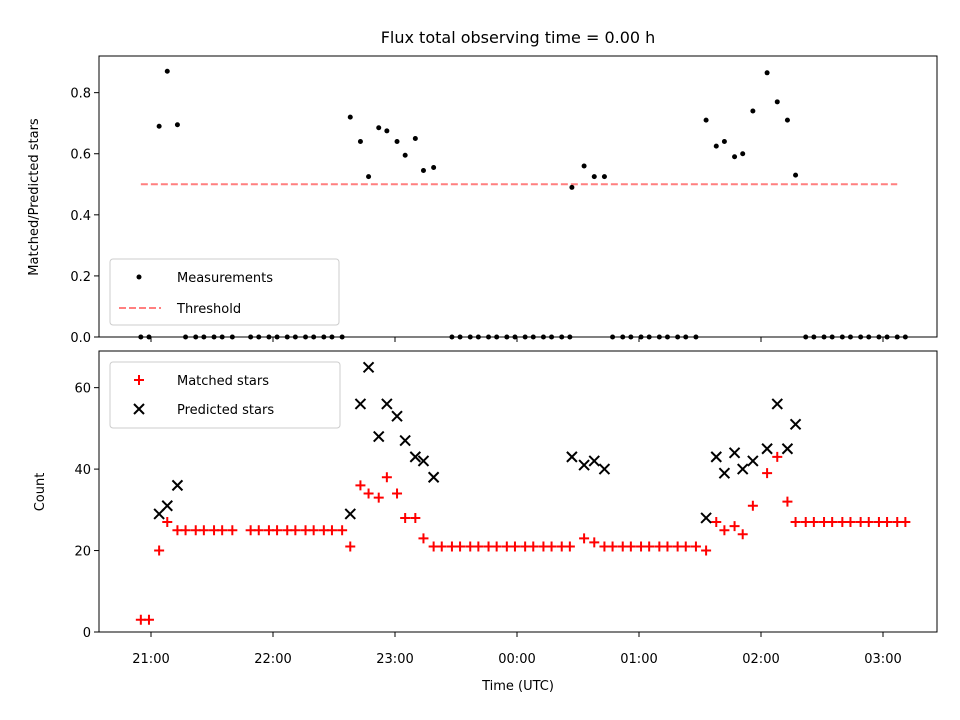 The height and width of the screenshot is (720, 960). I want to click on chart-title: Flux total observing time = 0.00 h, so click(518, 37).